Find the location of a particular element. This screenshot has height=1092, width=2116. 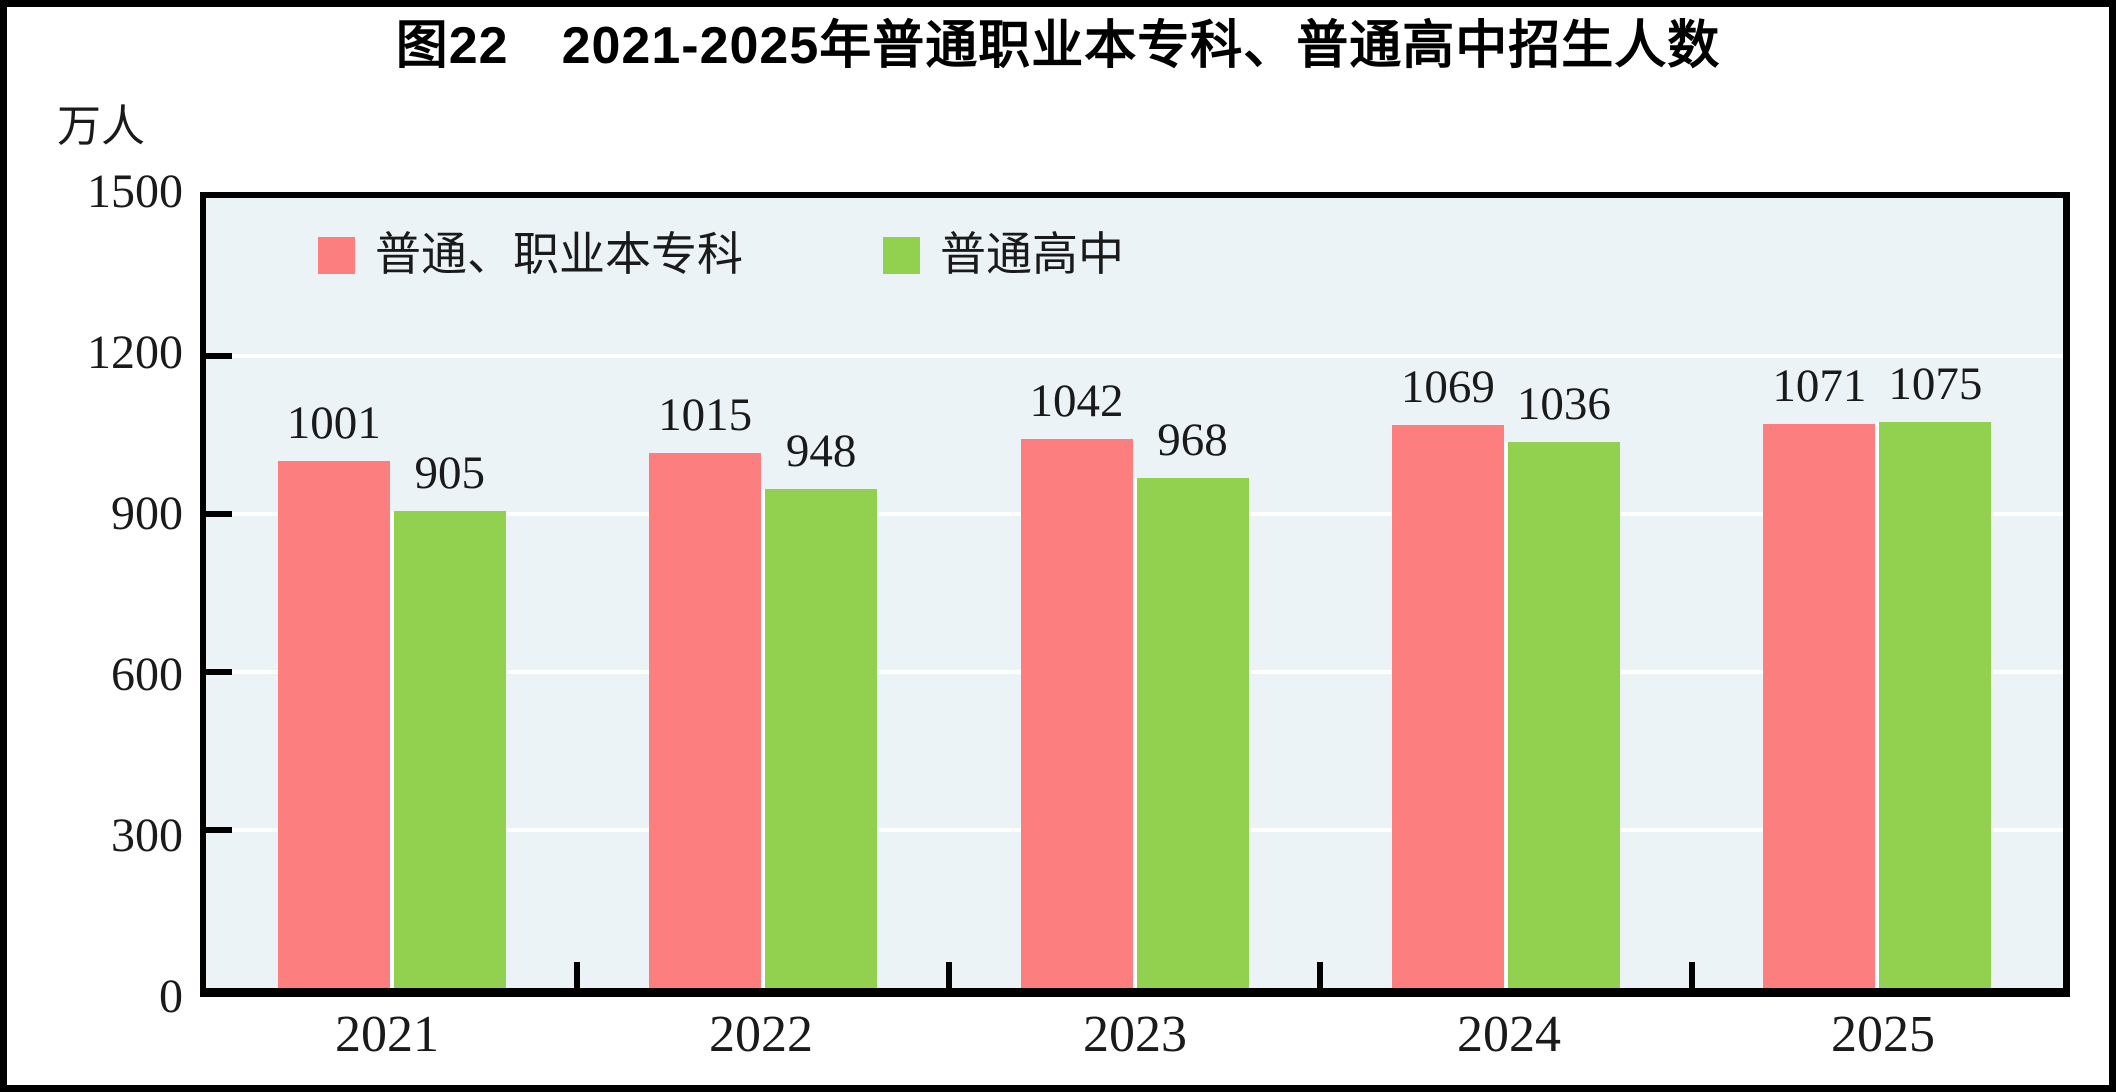

x-tick-label: 2022 is located at coordinates (761, 1034).